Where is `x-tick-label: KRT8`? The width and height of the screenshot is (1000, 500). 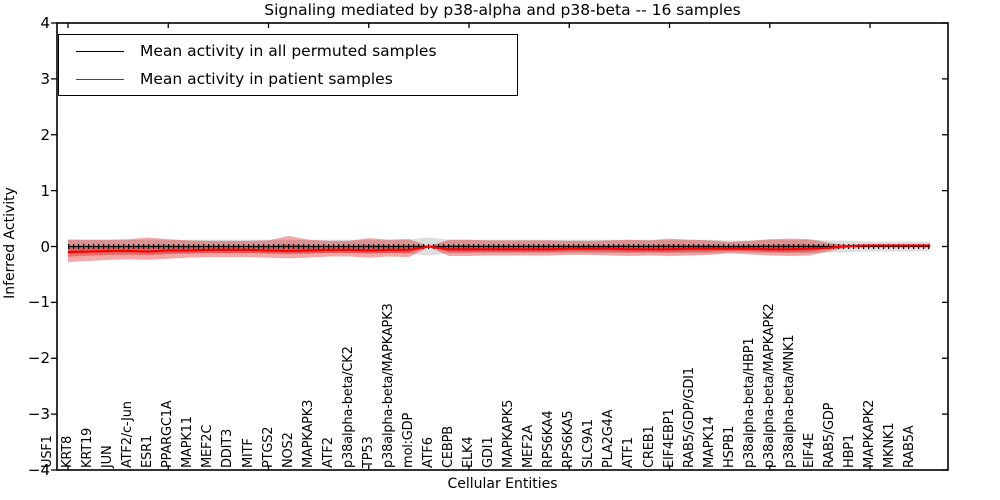
x-tick-label: KRT8 is located at coordinates (68, 451).